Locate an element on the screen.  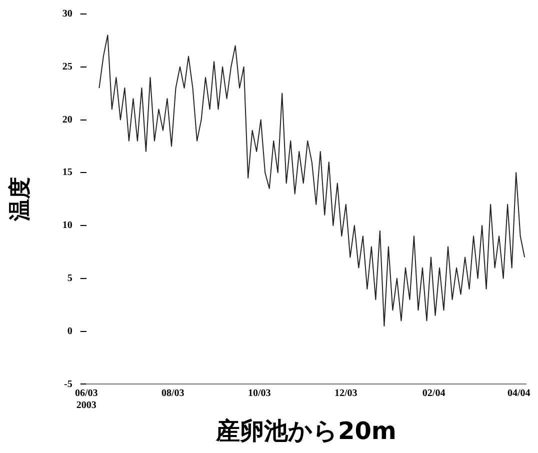
y-tick-label: 15 is located at coordinates (67, 172).